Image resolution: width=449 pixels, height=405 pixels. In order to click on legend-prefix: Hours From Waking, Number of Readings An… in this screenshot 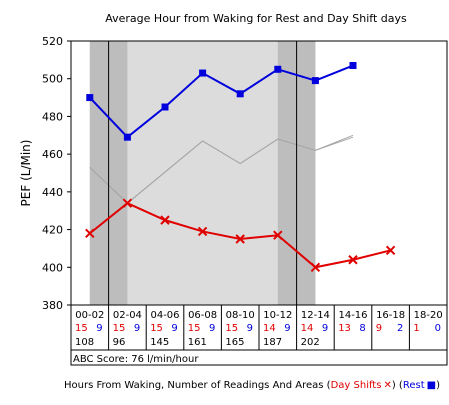, I will do `click(197, 385)`.